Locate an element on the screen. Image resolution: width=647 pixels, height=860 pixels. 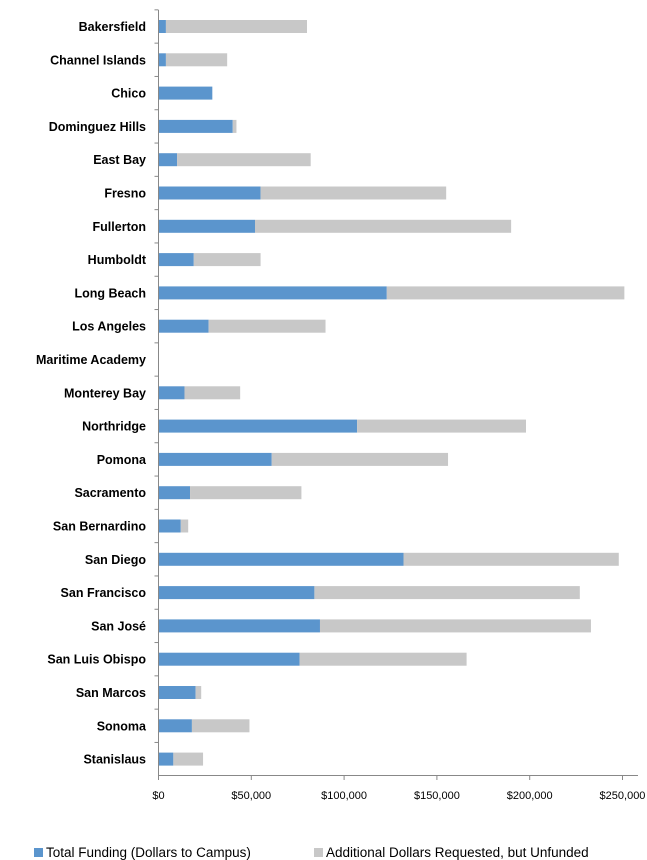
category-label-bakersfield: Bakersfield is located at coordinates (112, 27).